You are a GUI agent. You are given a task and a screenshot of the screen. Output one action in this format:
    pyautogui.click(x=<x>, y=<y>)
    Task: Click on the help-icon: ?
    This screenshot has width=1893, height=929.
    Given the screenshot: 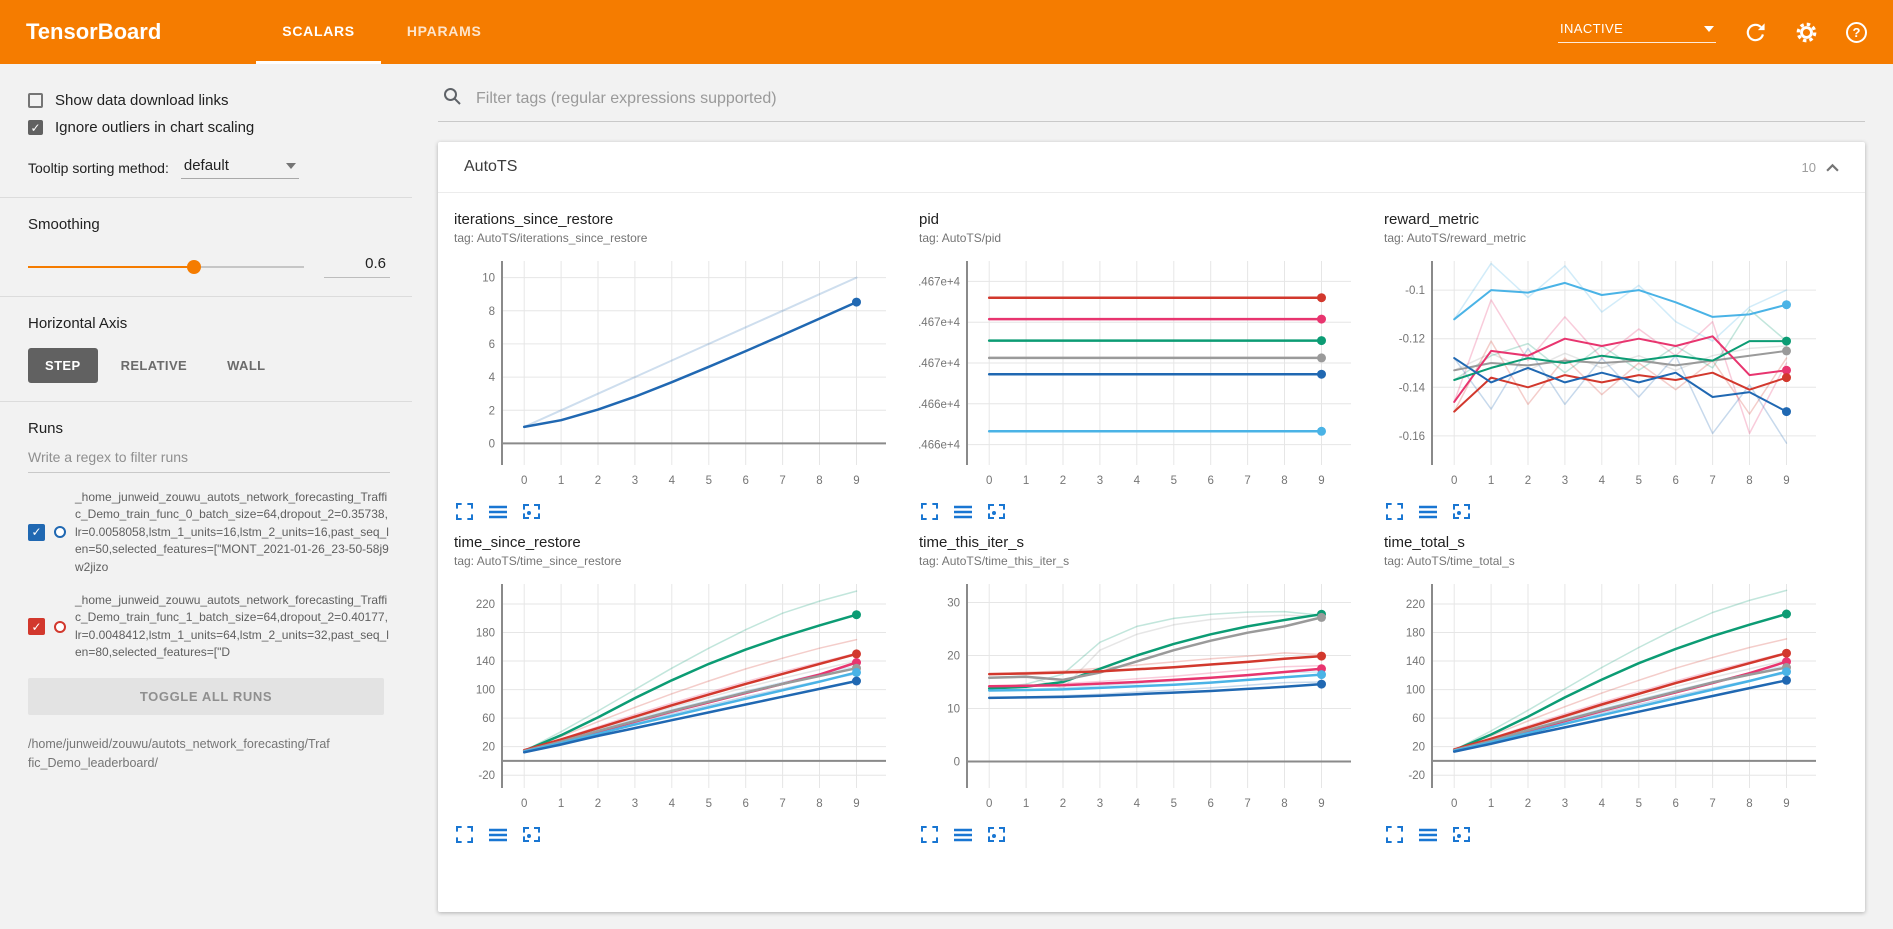 What is the action you would take?
    pyautogui.click(x=1856, y=32)
    